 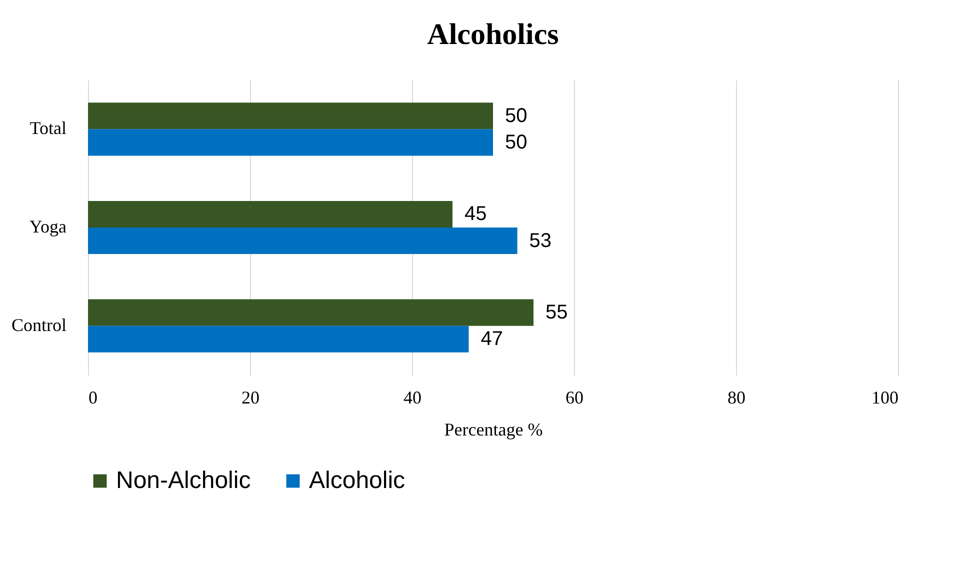 I want to click on y-tick-label: Total, so click(x=48, y=128).